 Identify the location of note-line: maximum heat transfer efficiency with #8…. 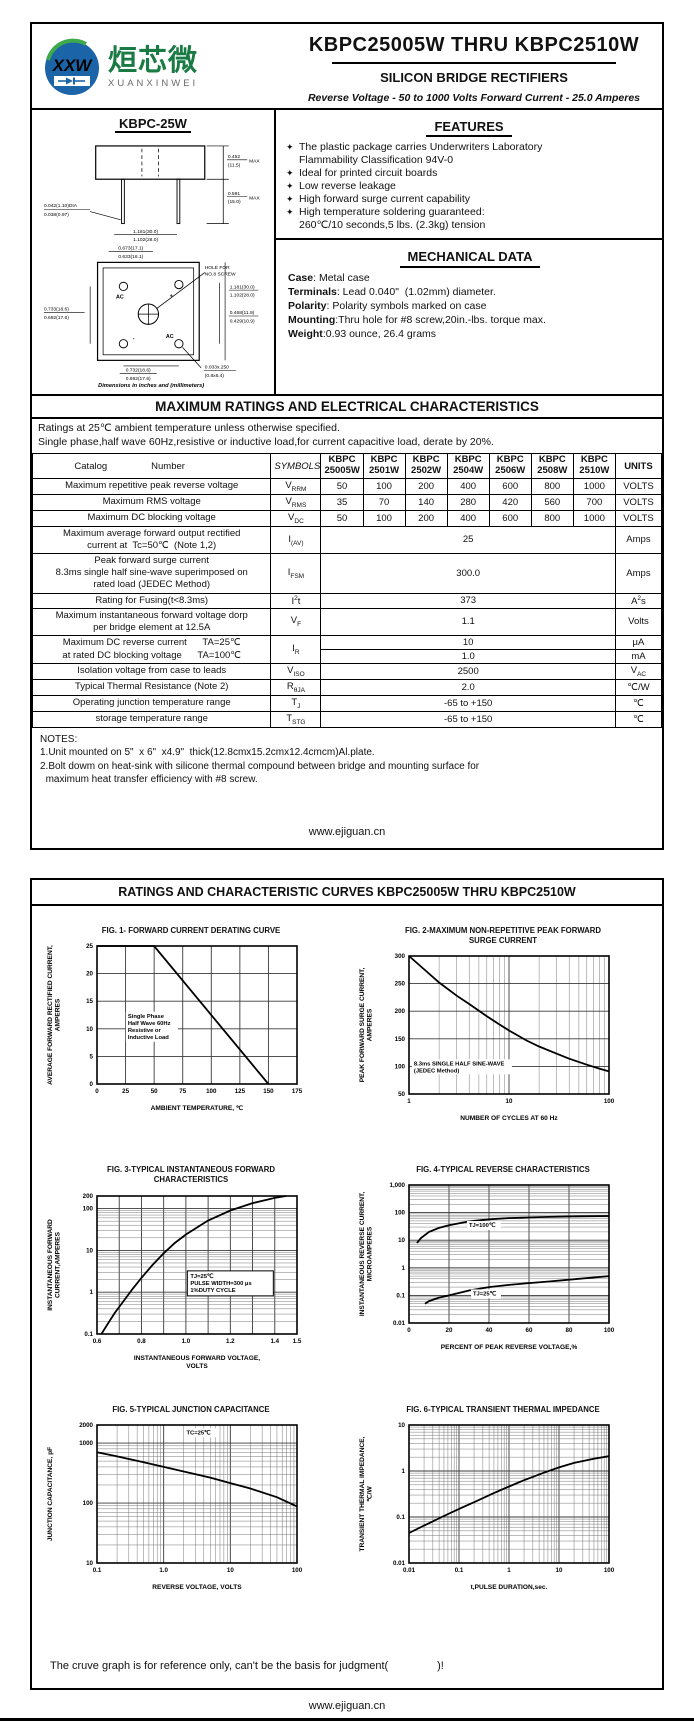
(149, 780).